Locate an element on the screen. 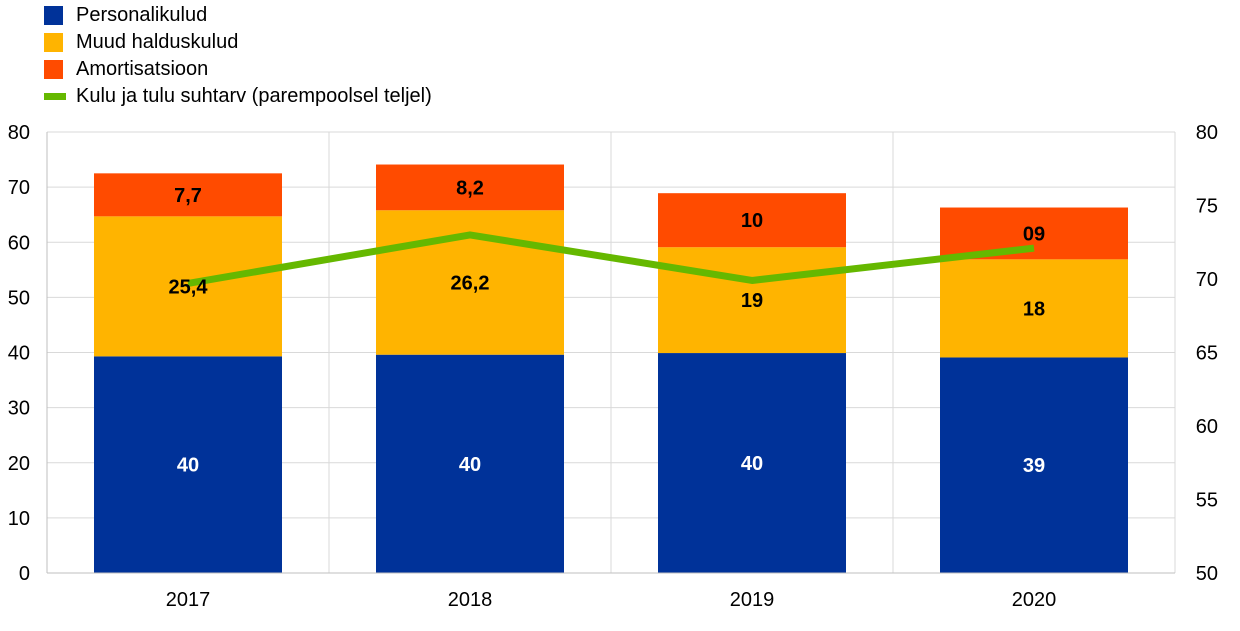  x-tick-label: 2019 is located at coordinates (752, 600).